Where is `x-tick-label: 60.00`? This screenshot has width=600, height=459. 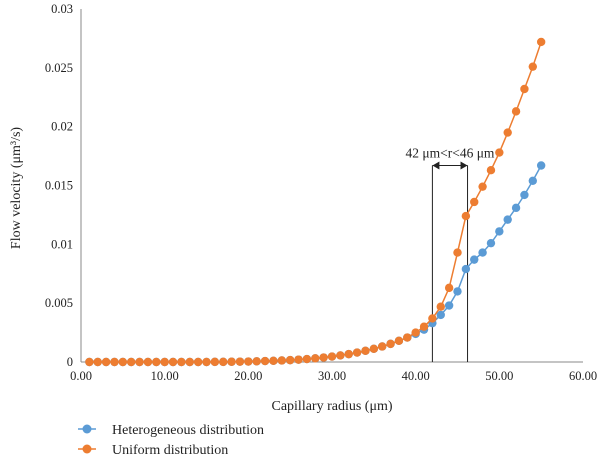 x-tick-label: 60.00 is located at coordinates (583, 376).